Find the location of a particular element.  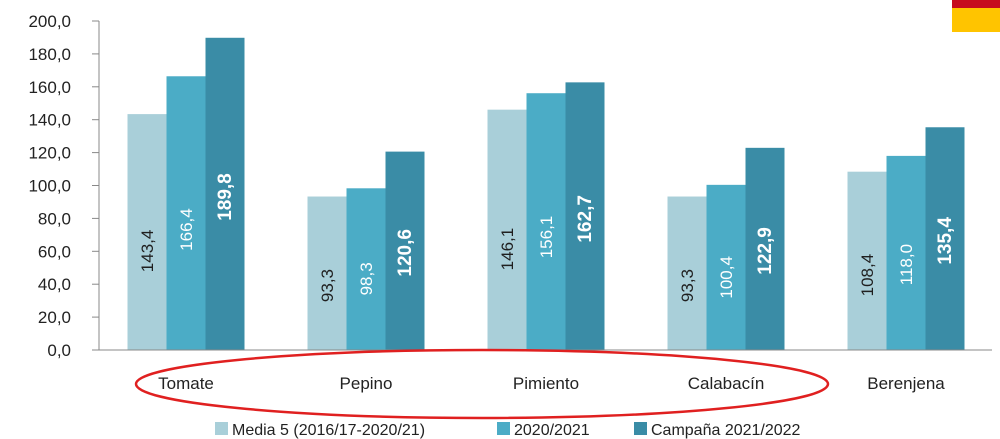

highlight-ellipse is located at coordinates (482, 384).